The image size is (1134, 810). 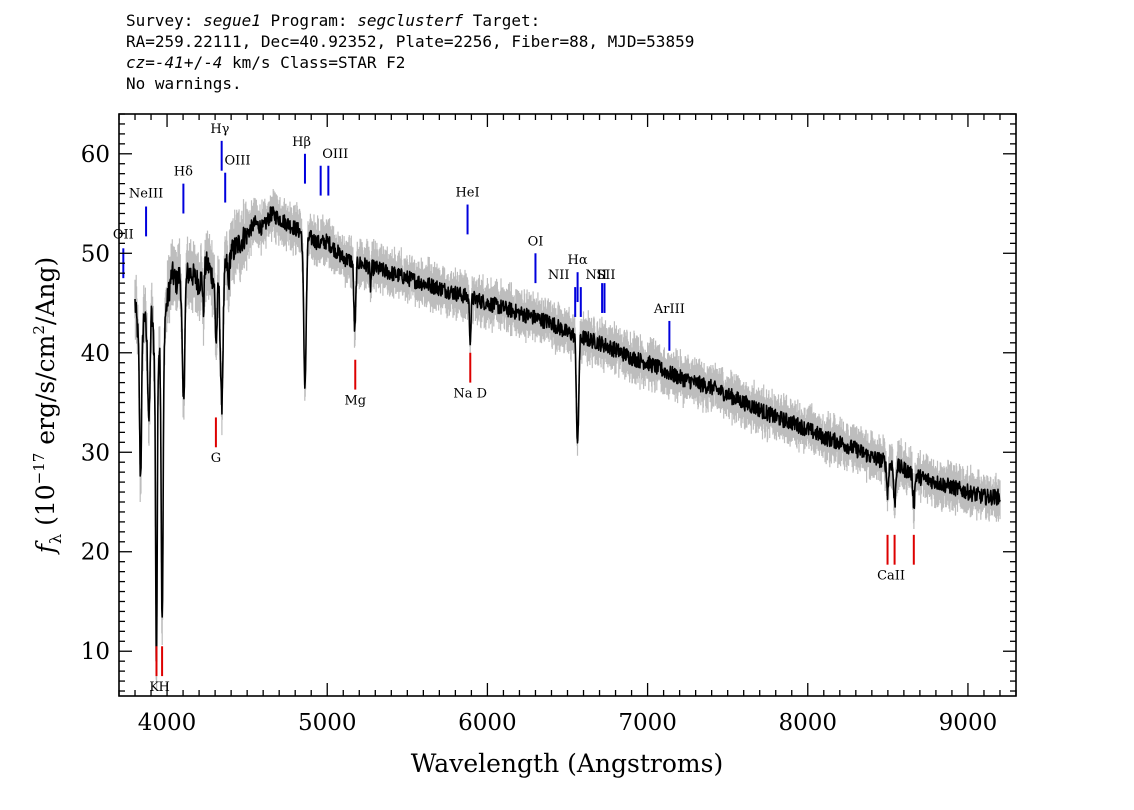 I want to click on x-tick-label: 8000, so click(x=807, y=723).